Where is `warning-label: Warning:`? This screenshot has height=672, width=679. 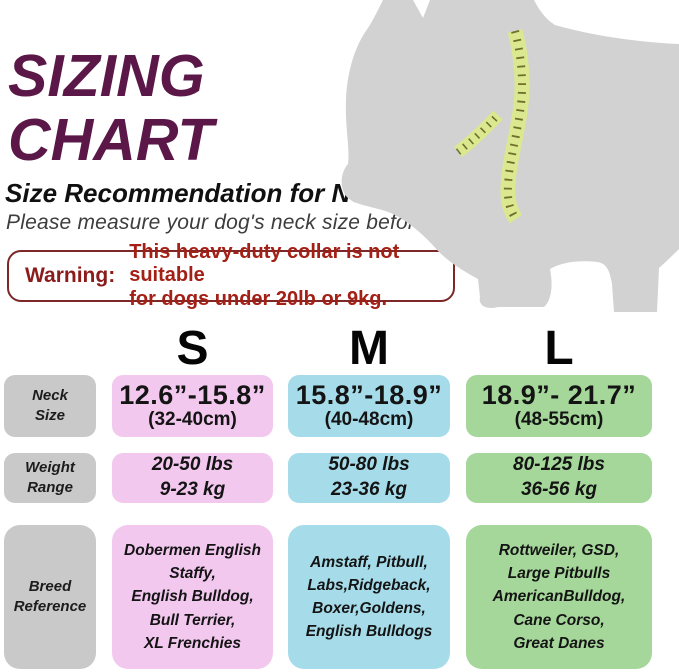 warning-label: Warning: is located at coordinates (70, 275).